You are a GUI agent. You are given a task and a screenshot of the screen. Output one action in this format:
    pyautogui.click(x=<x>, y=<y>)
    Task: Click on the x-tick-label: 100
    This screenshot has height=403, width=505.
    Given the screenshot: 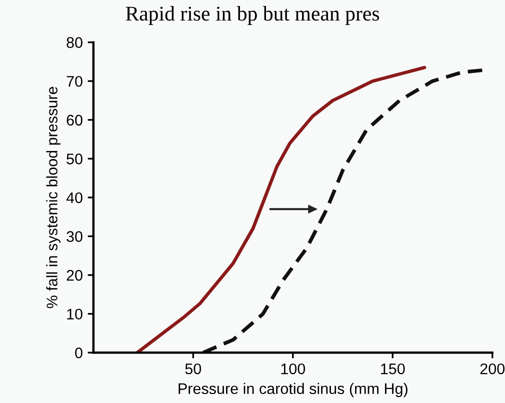 What is the action you would take?
    pyautogui.click(x=293, y=368)
    